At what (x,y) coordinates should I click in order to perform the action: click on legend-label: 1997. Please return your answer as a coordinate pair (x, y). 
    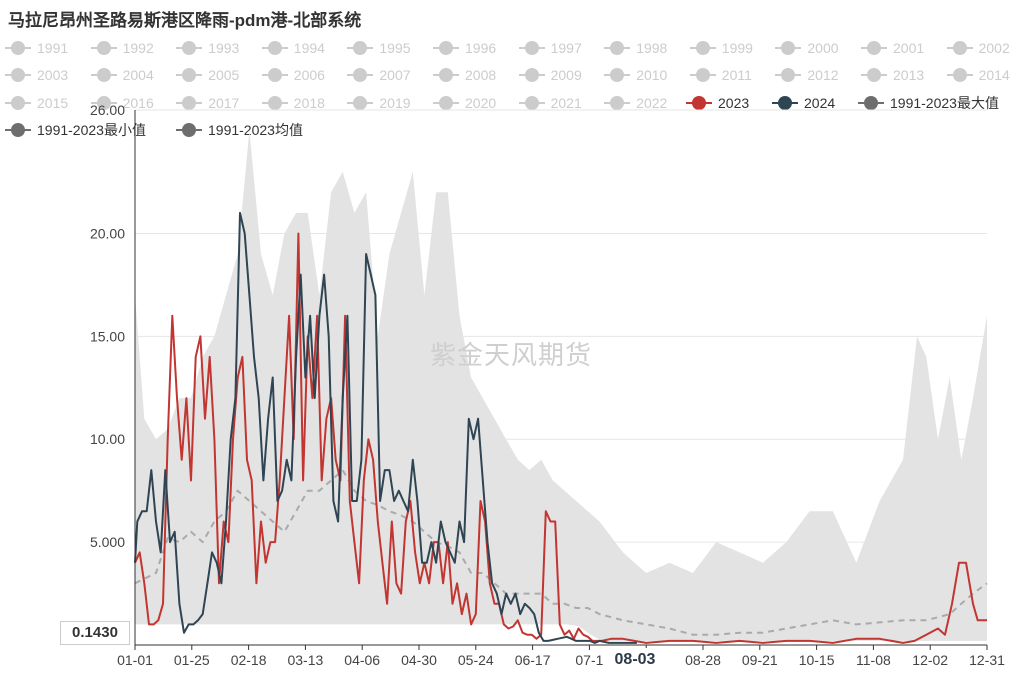
    Looking at the image, I should click on (566, 48).